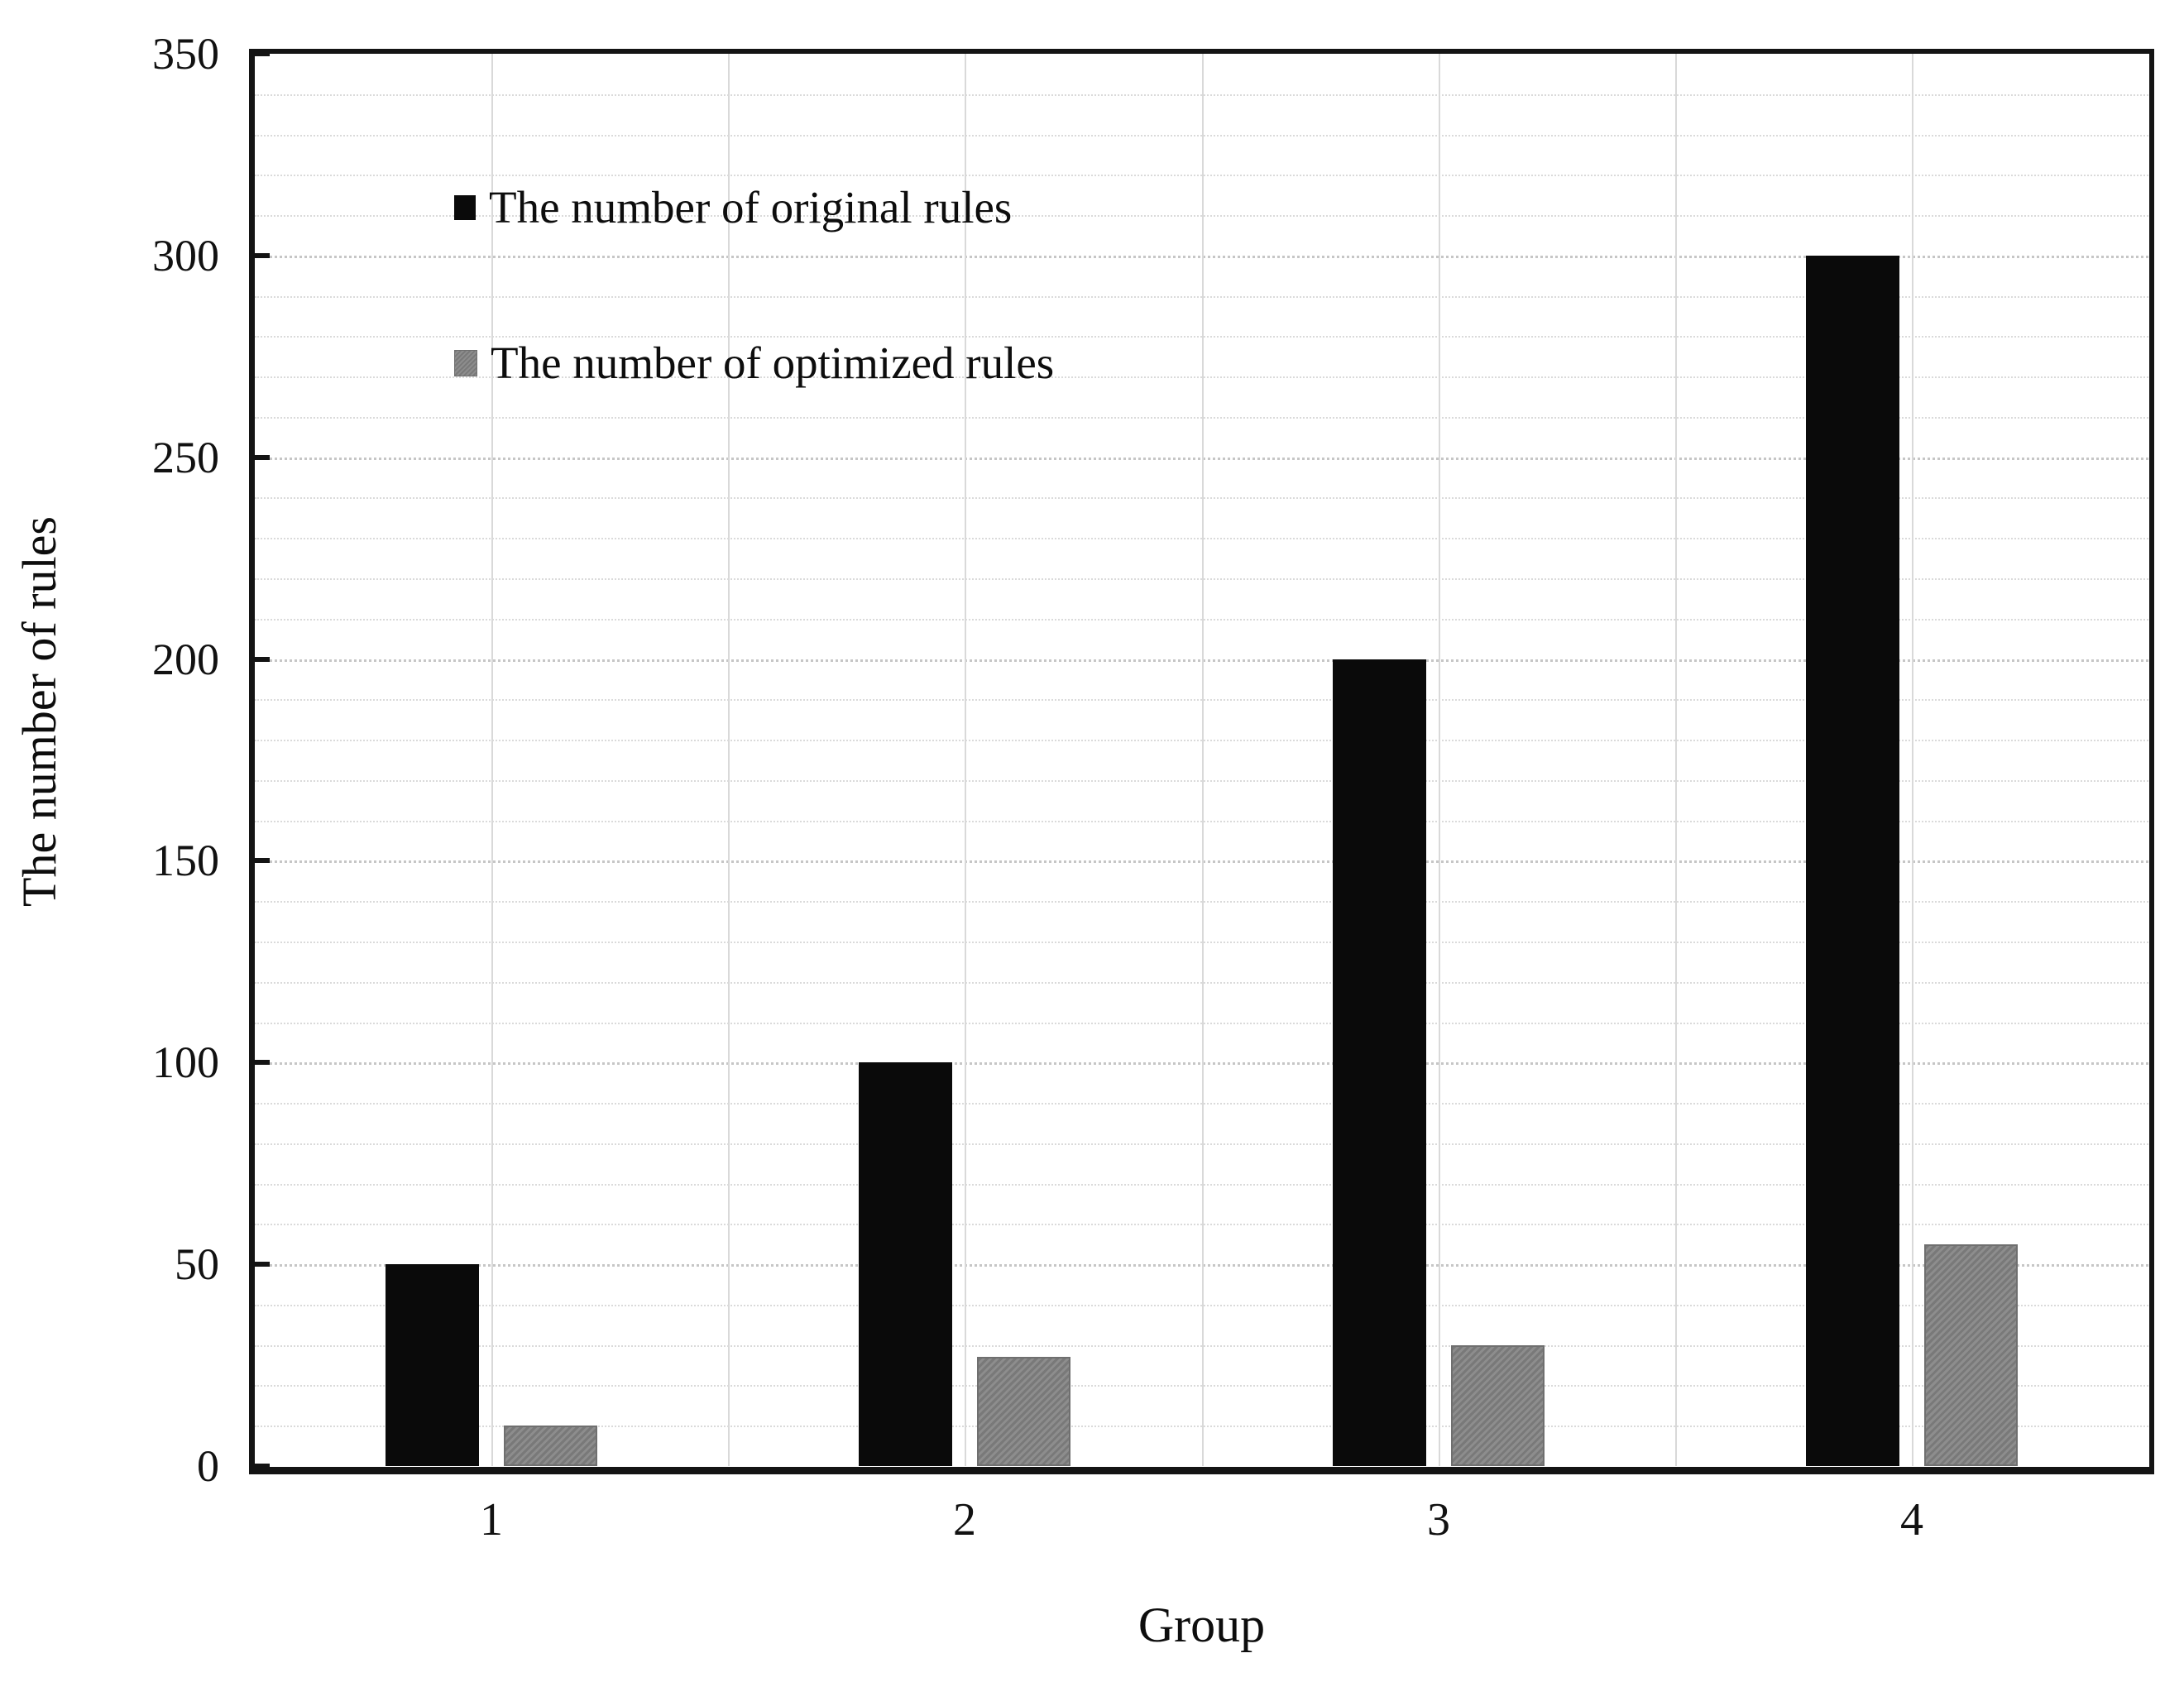 This screenshot has height=1682, width=2184. What do you see at coordinates (185, 255) in the screenshot?
I see `y-tick-label-300: 300` at bounding box center [185, 255].